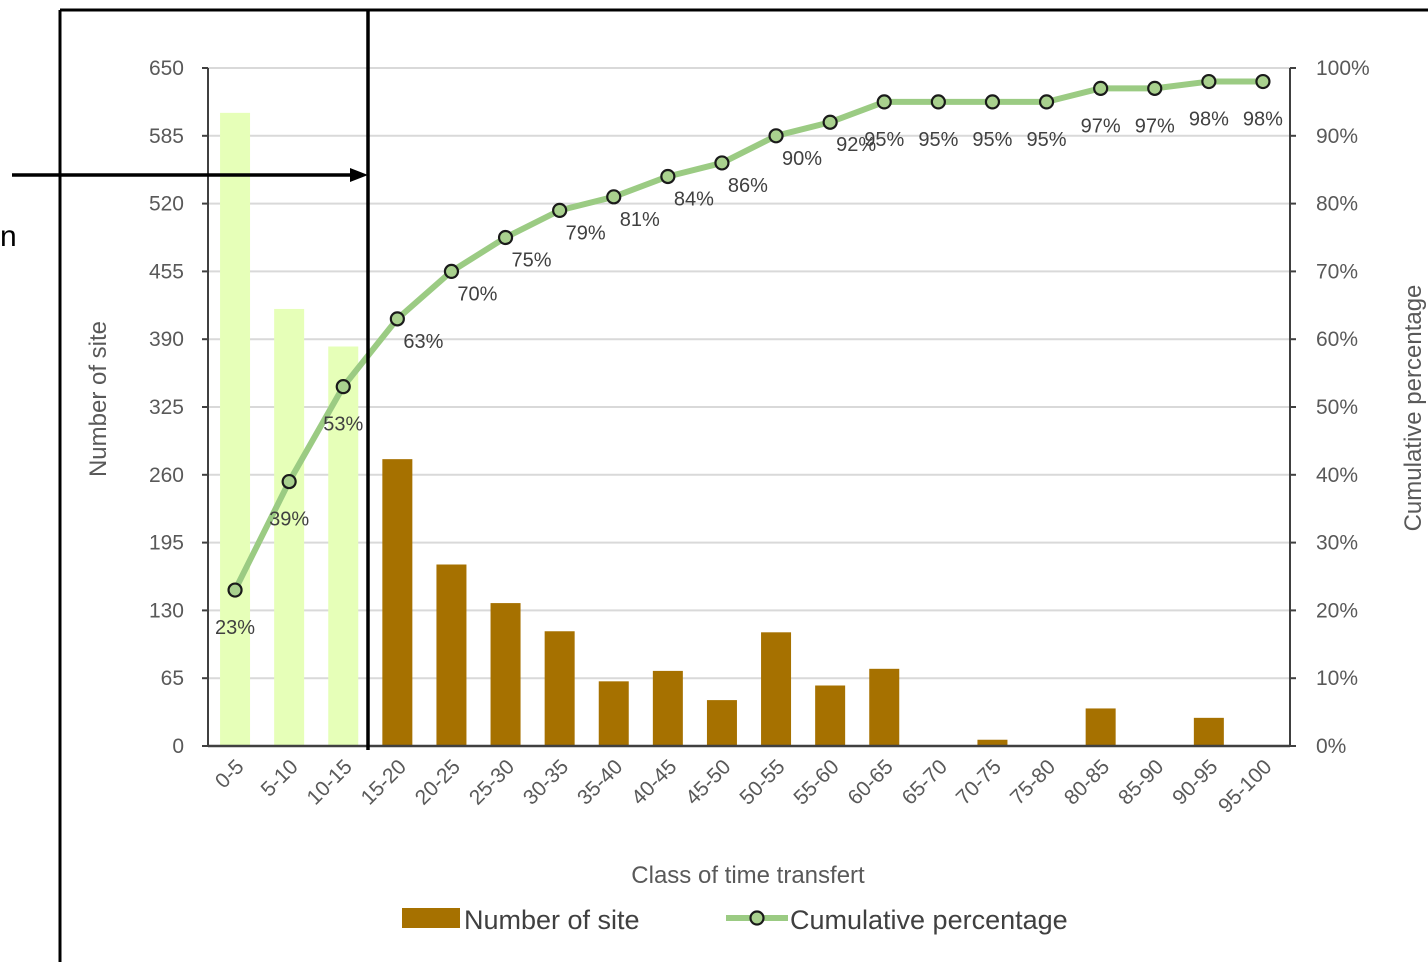 Image resolution: width=1428 pixels, height=962 pixels. Describe the element at coordinates (1337, 271) in the screenshot. I see `y2-tick-label: 70%` at that location.